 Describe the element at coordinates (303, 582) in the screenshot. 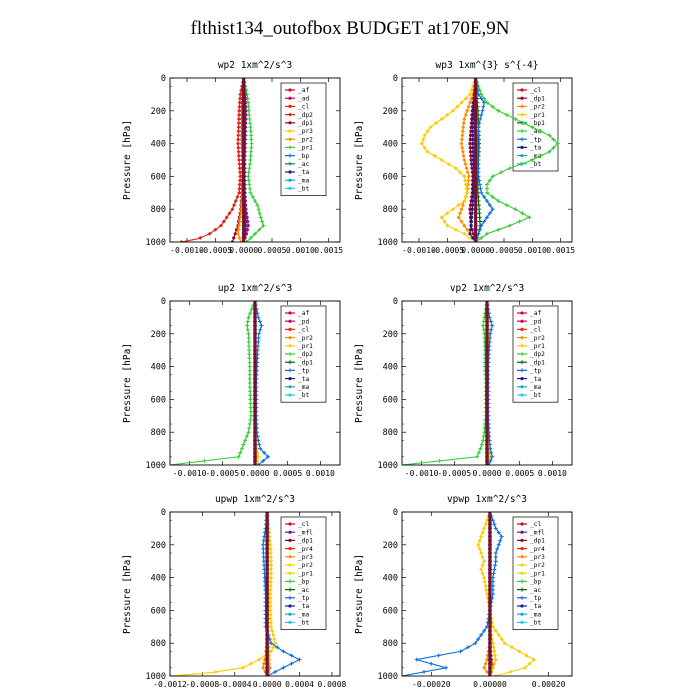

I see `legend-label: _bp` at that location.